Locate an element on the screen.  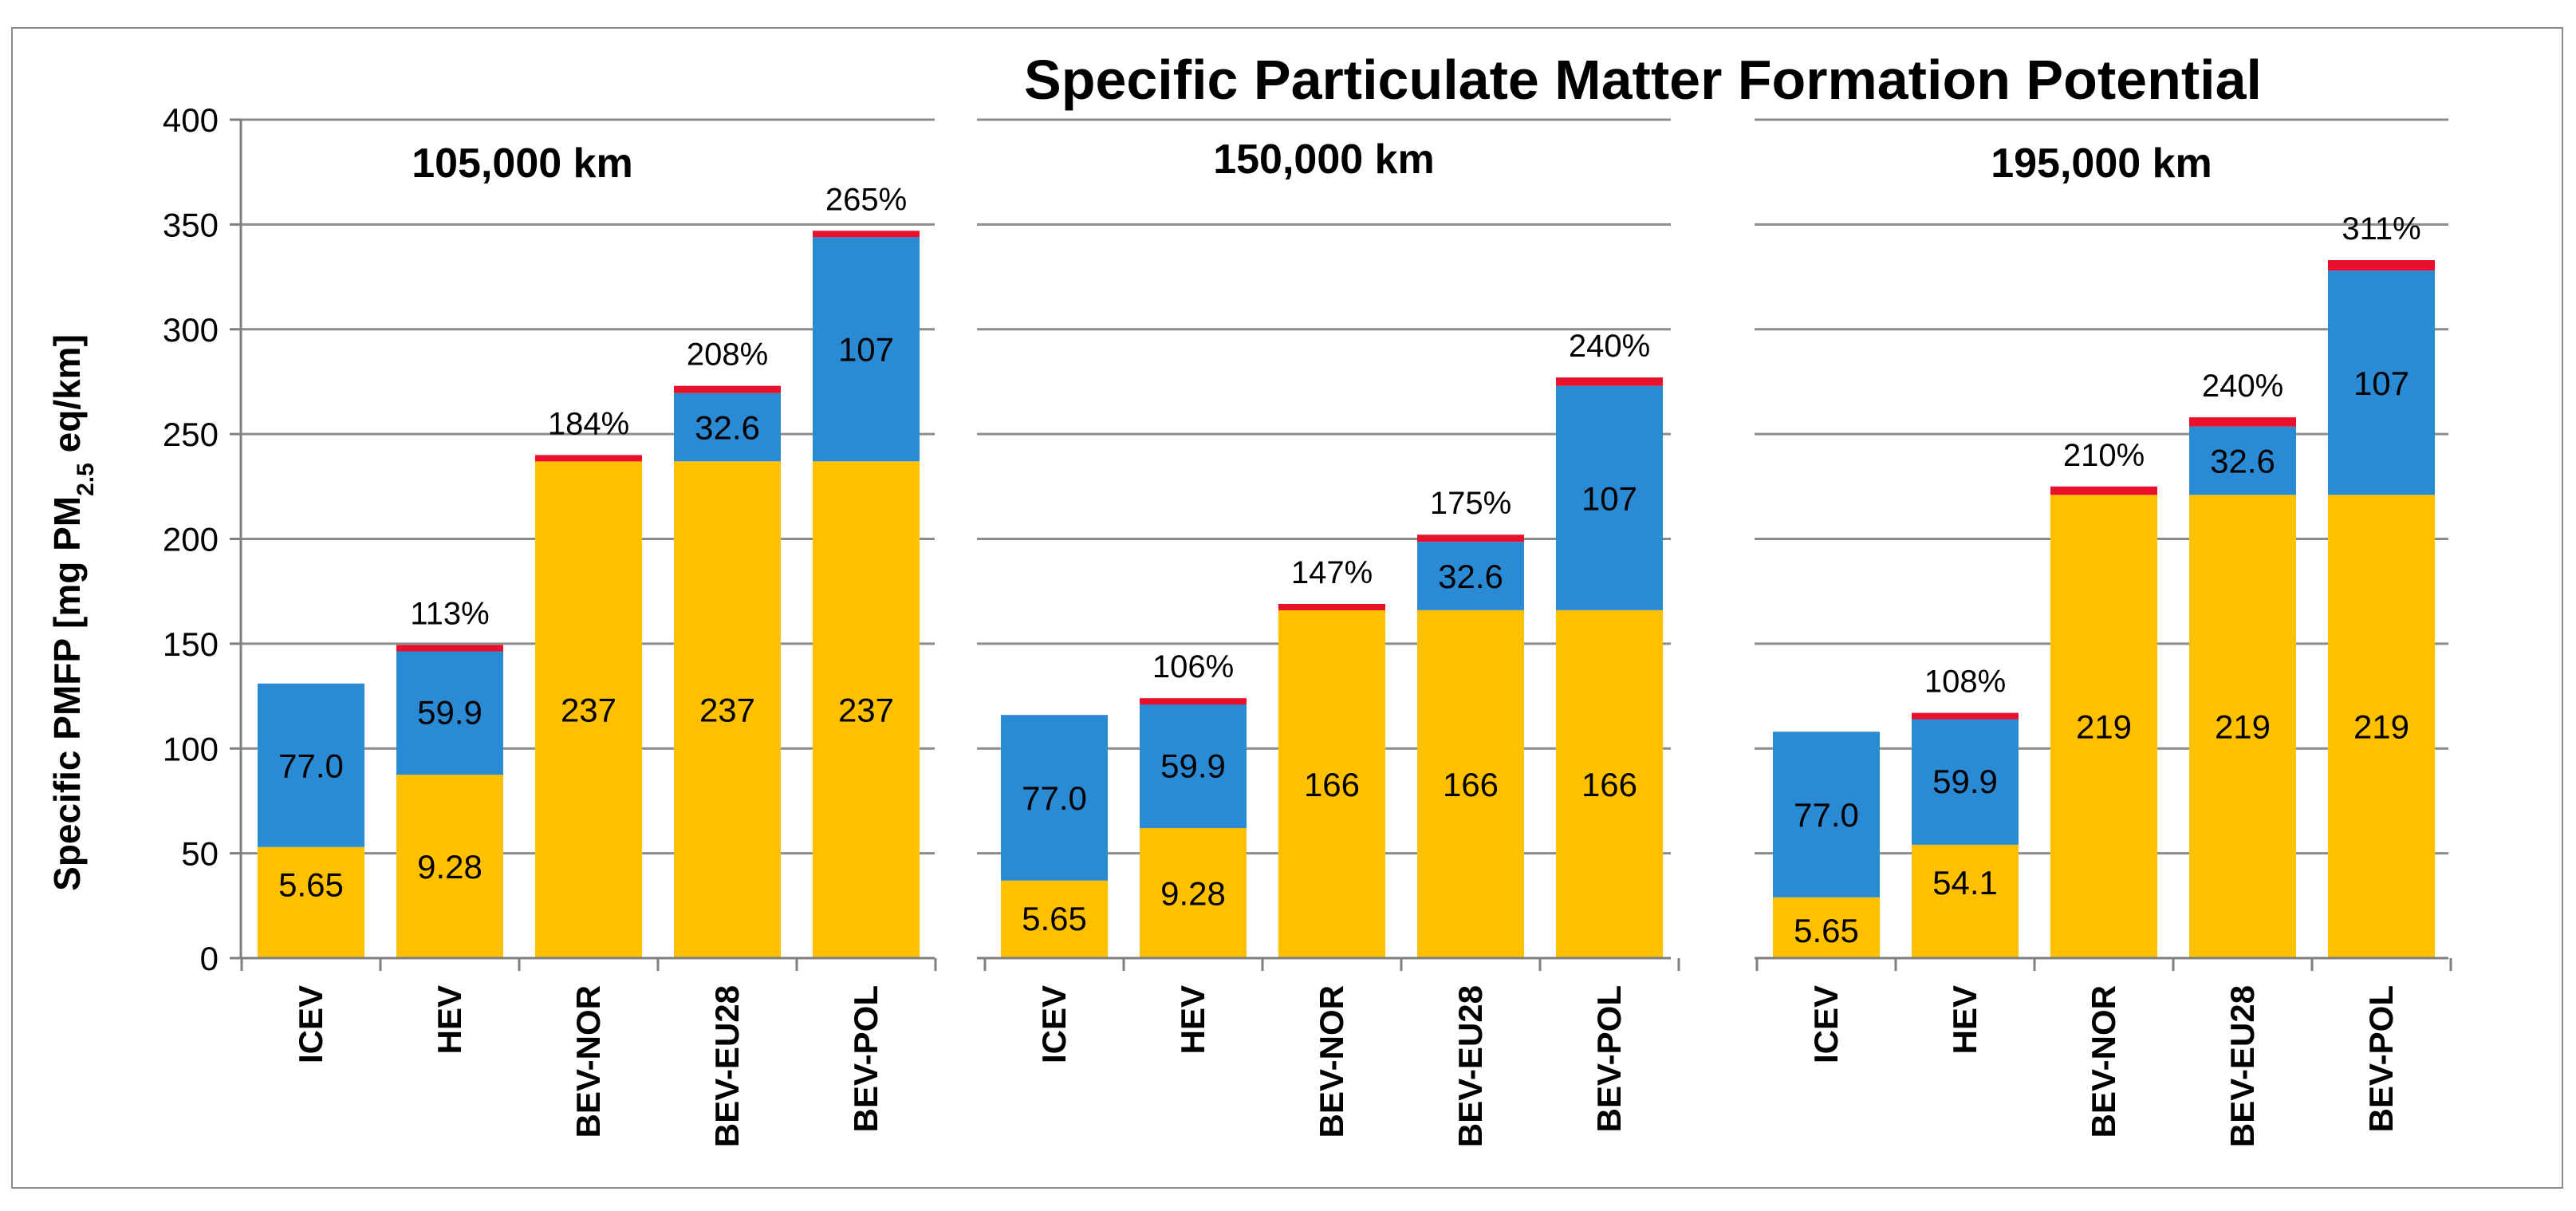
y-tick-label: 350 is located at coordinates (191, 224).